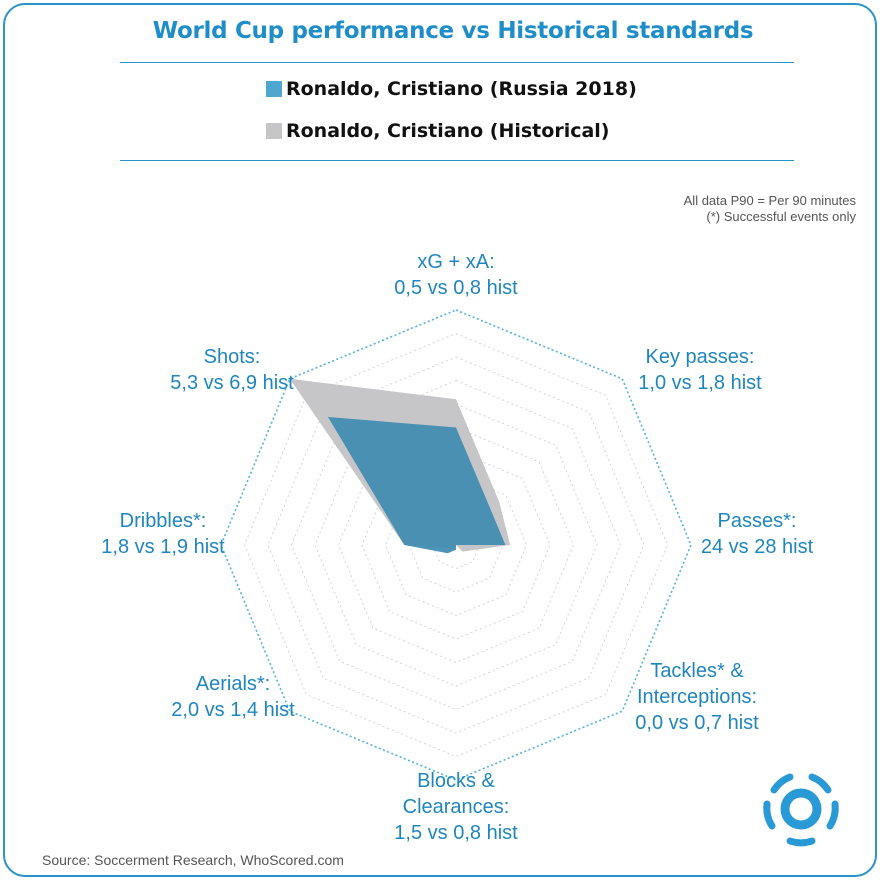  What do you see at coordinates (757, 547) in the screenshot?
I see `axis-label-line: 24 vs 28 hist` at bounding box center [757, 547].